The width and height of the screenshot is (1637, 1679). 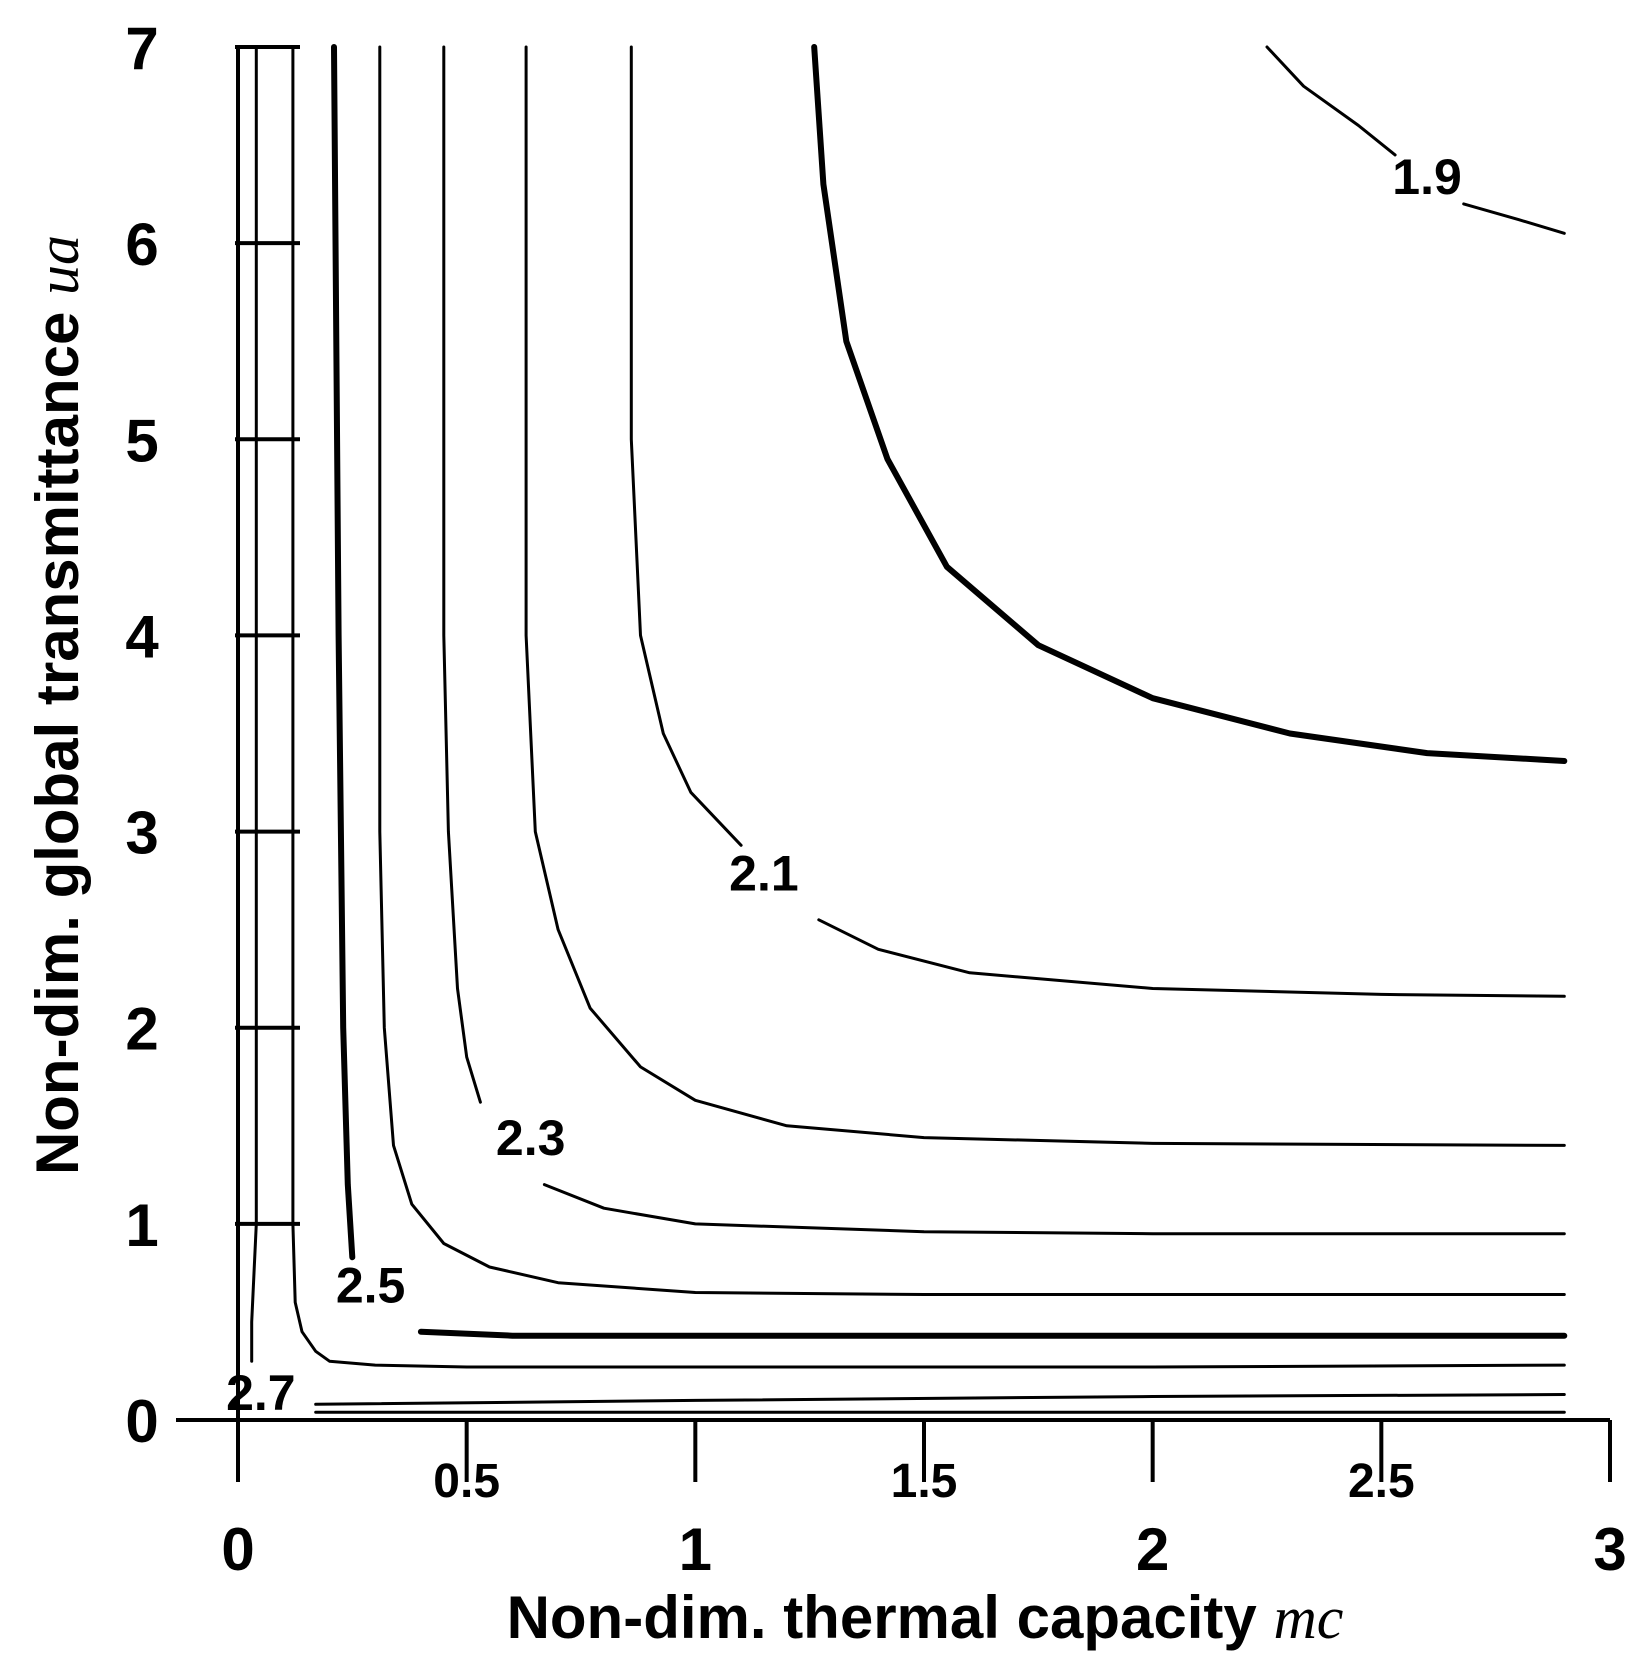 I want to click on y-tick-label: 6, so click(x=141, y=244).